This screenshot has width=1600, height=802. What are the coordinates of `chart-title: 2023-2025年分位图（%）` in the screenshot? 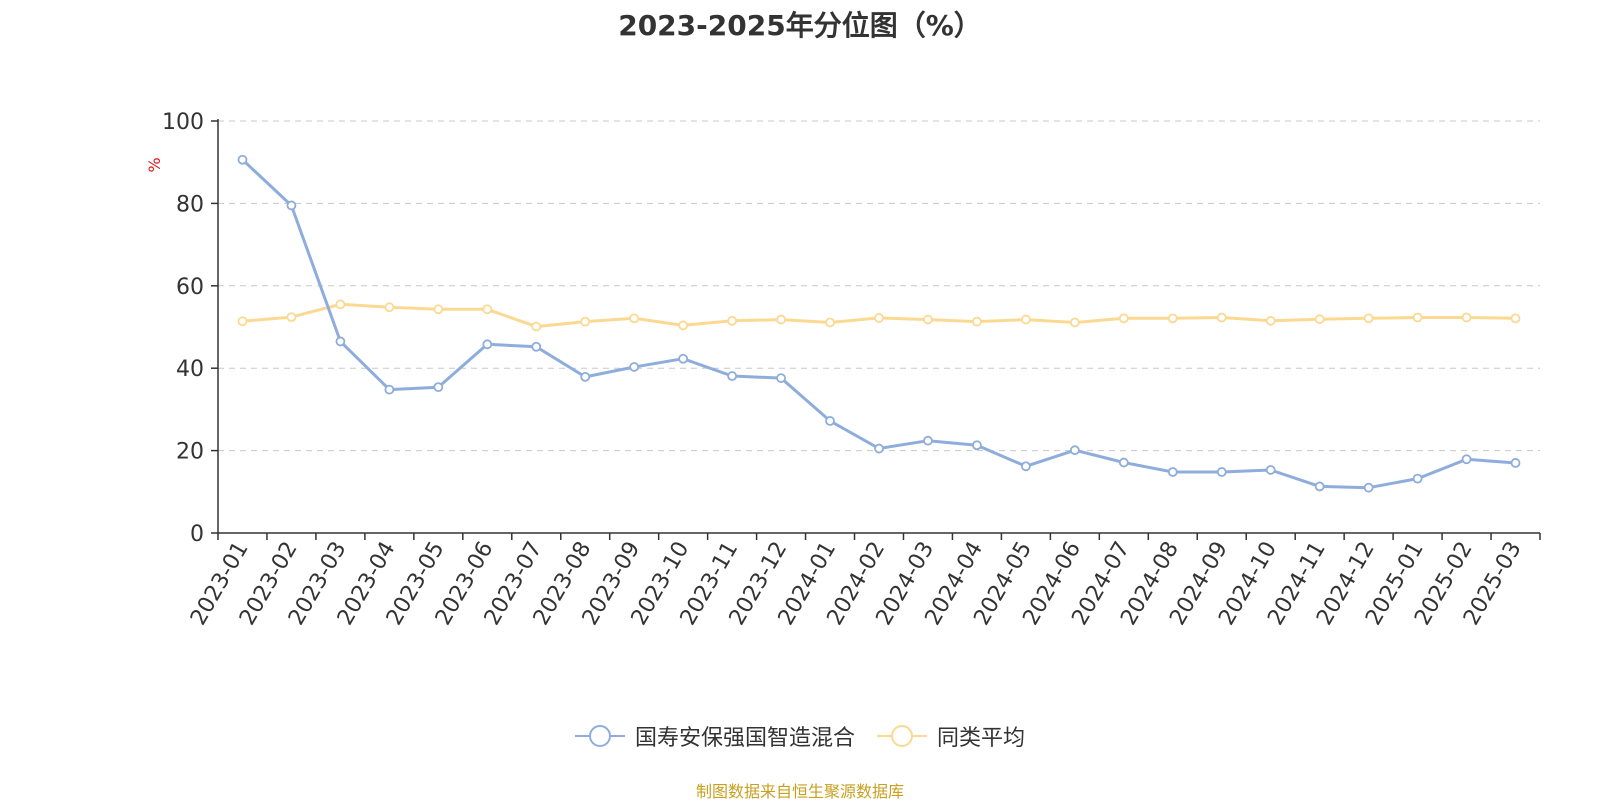 It's located at (800, 25).